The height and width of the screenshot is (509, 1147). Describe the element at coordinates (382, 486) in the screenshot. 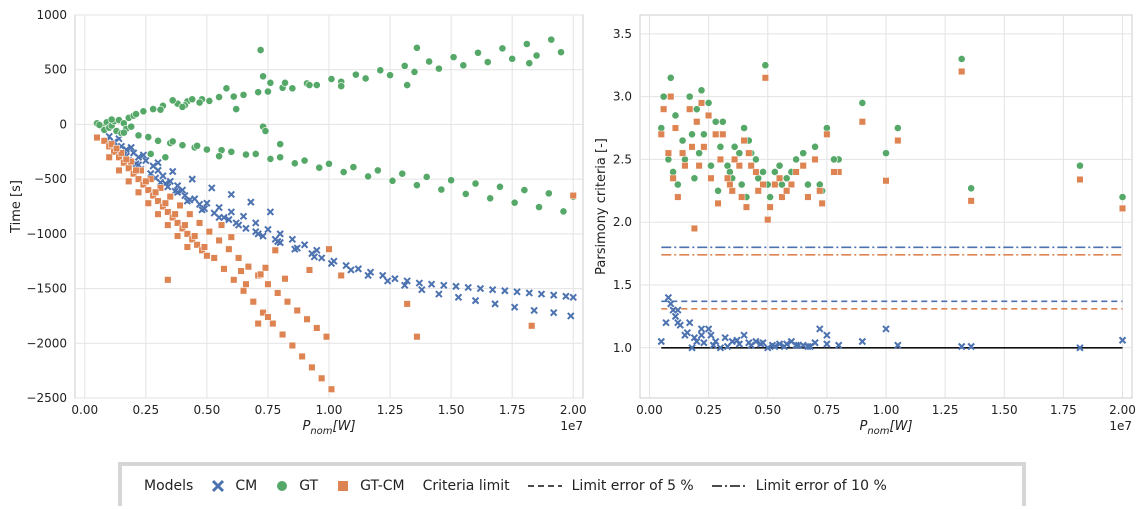

I see `legend-label-gtcm: GT-CM` at that location.